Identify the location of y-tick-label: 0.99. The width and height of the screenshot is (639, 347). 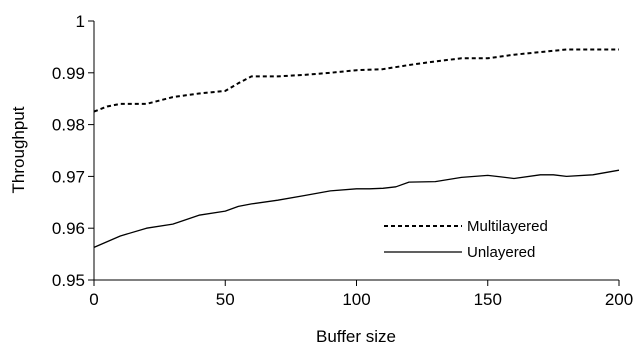
(68, 73).